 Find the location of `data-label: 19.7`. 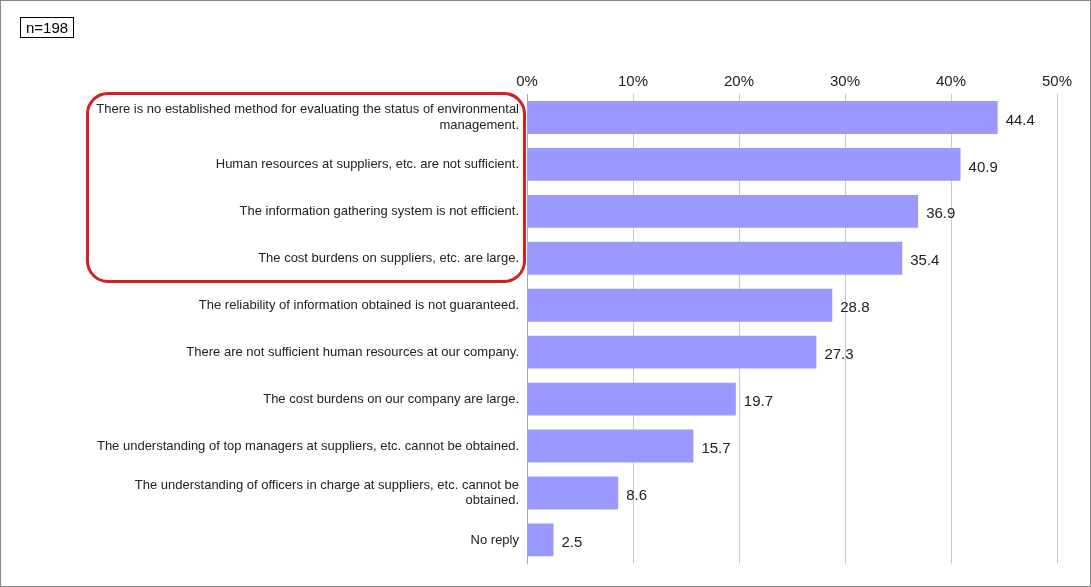

data-label: 19.7 is located at coordinates (758, 401).